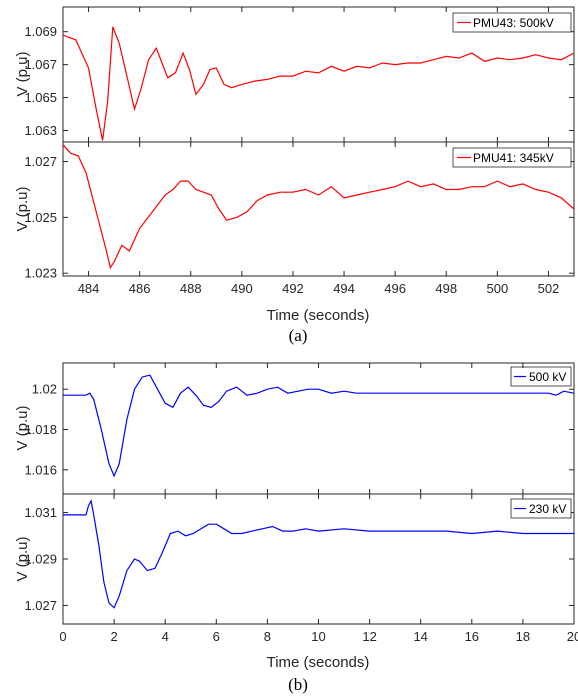 The width and height of the screenshot is (578, 696). Describe the element at coordinates (40, 31) in the screenshot. I see `y-tick-label: 1.069` at that location.